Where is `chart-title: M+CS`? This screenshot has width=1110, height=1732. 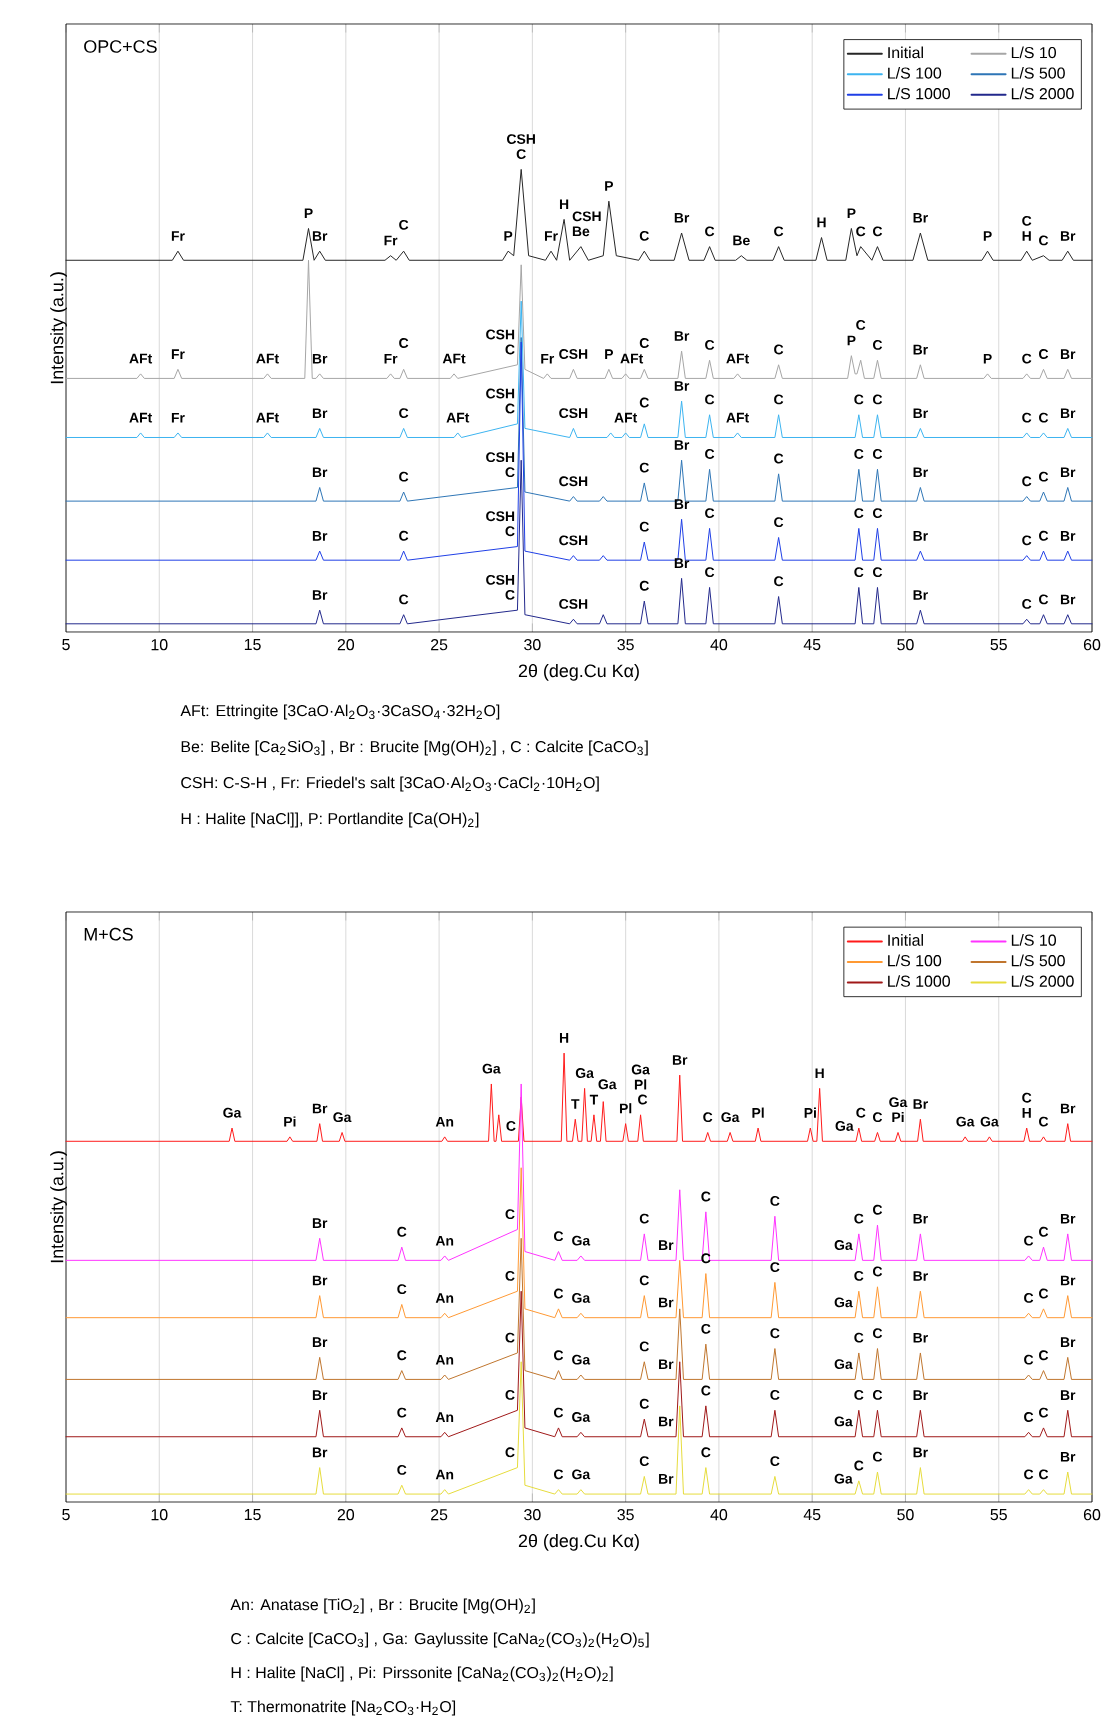 chart-title: M+CS is located at coordinates (108, 934).